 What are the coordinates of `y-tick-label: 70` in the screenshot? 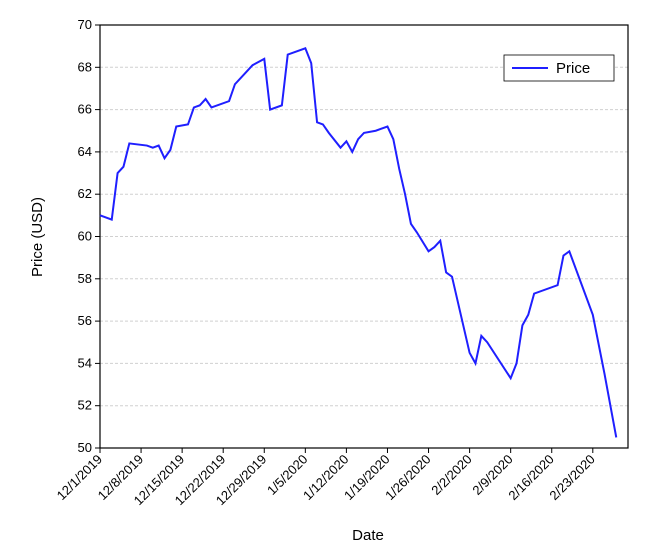 It's located at (85, 24).